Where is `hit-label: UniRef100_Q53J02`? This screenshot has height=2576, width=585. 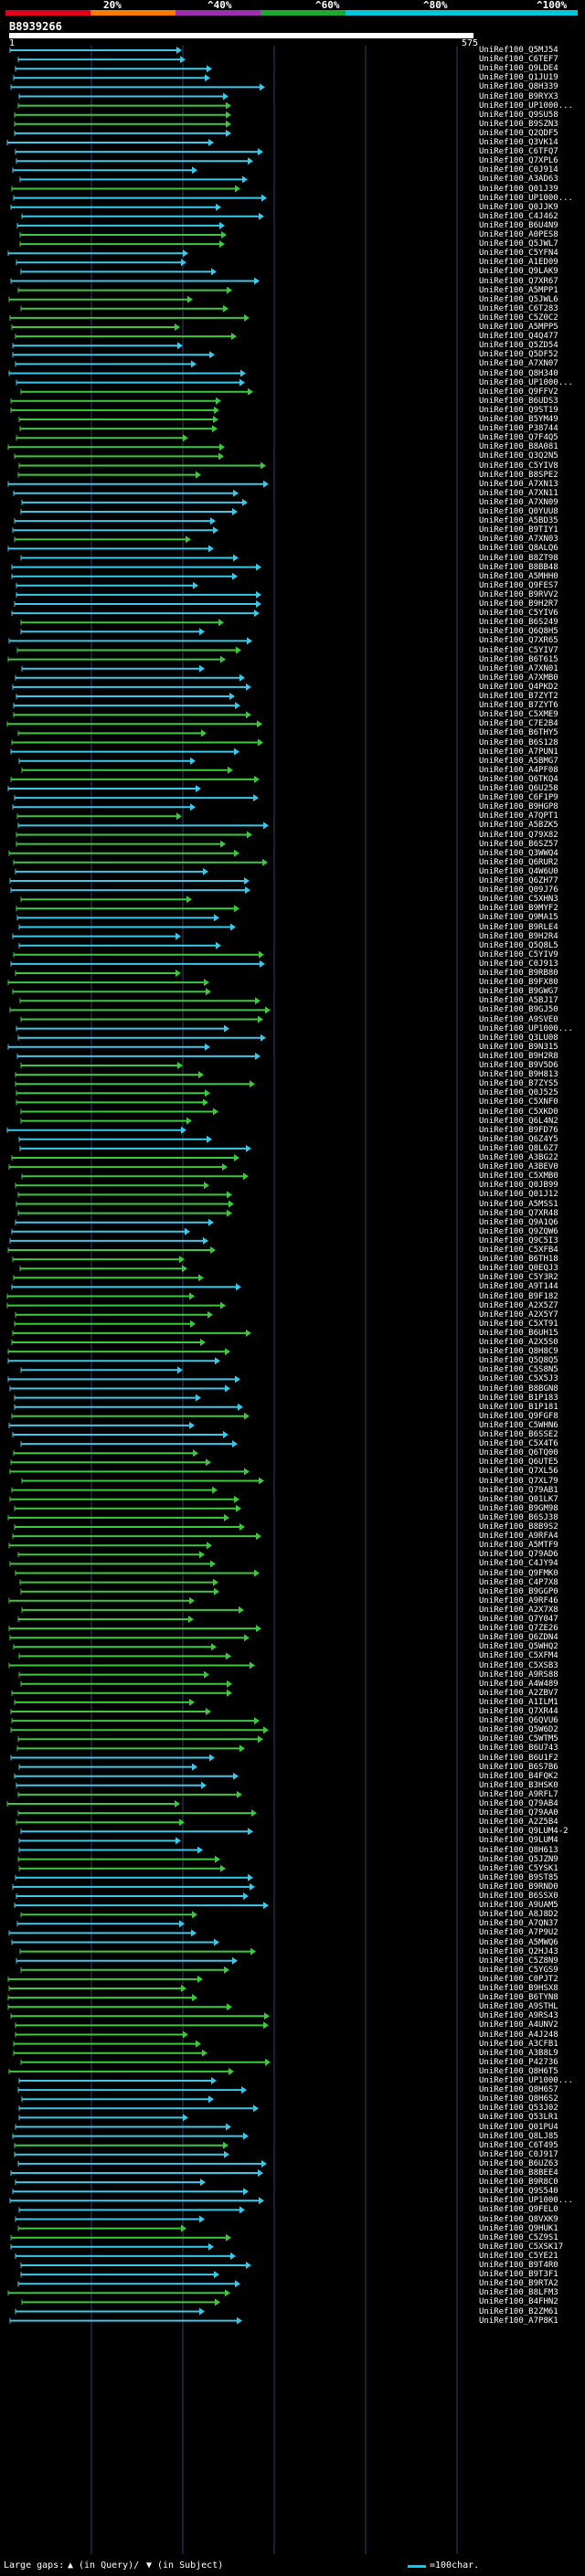
hit-label: UniRef100_Q53J02 is located at coordinates (518, 2109).